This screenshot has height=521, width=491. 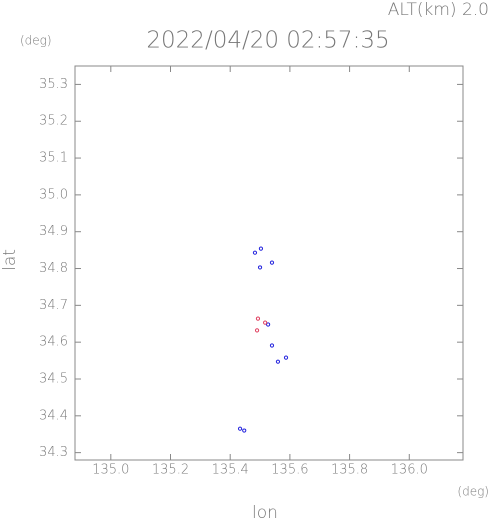 I want to click on y-unit: (deg), so click(x=36, y=41).